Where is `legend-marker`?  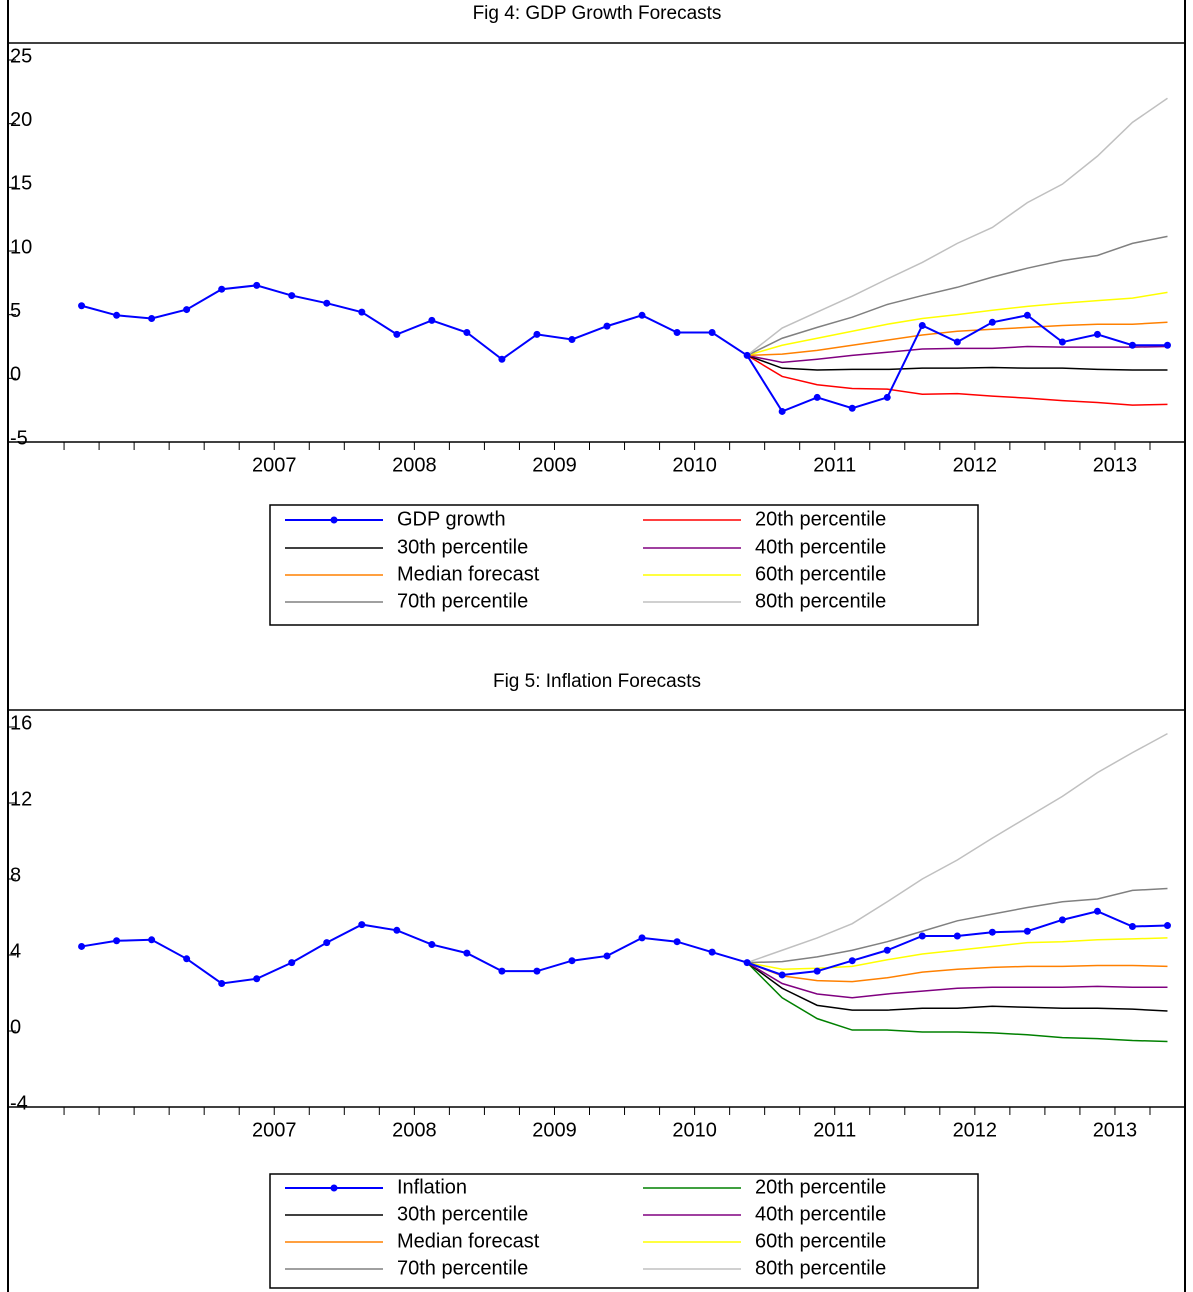 legend-marker is located at coordinates (334, 520).